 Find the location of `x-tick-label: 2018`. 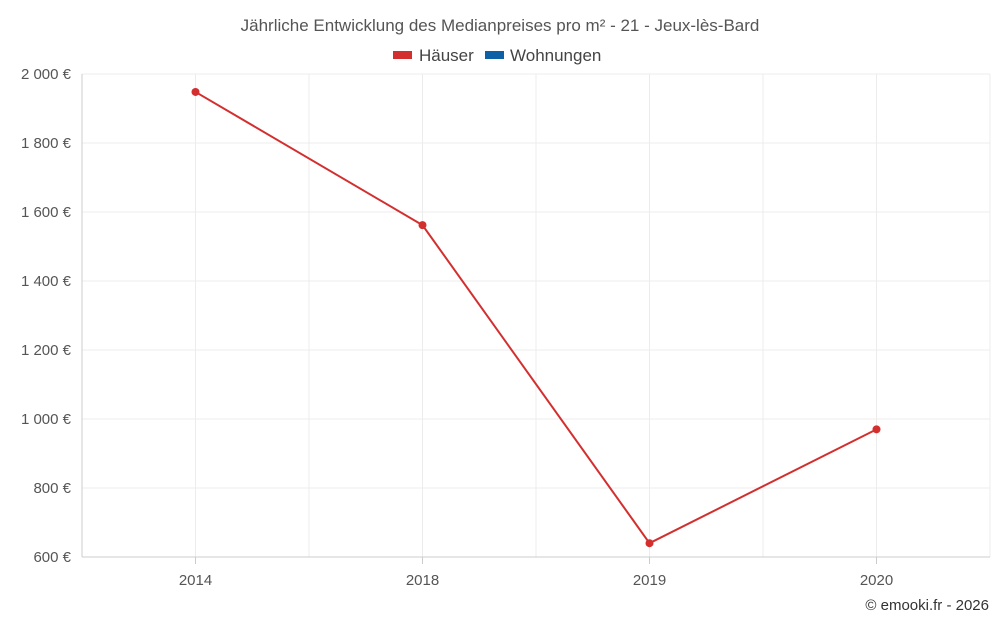

x-tick-label: 2018 is located at coordinates (422, 580).